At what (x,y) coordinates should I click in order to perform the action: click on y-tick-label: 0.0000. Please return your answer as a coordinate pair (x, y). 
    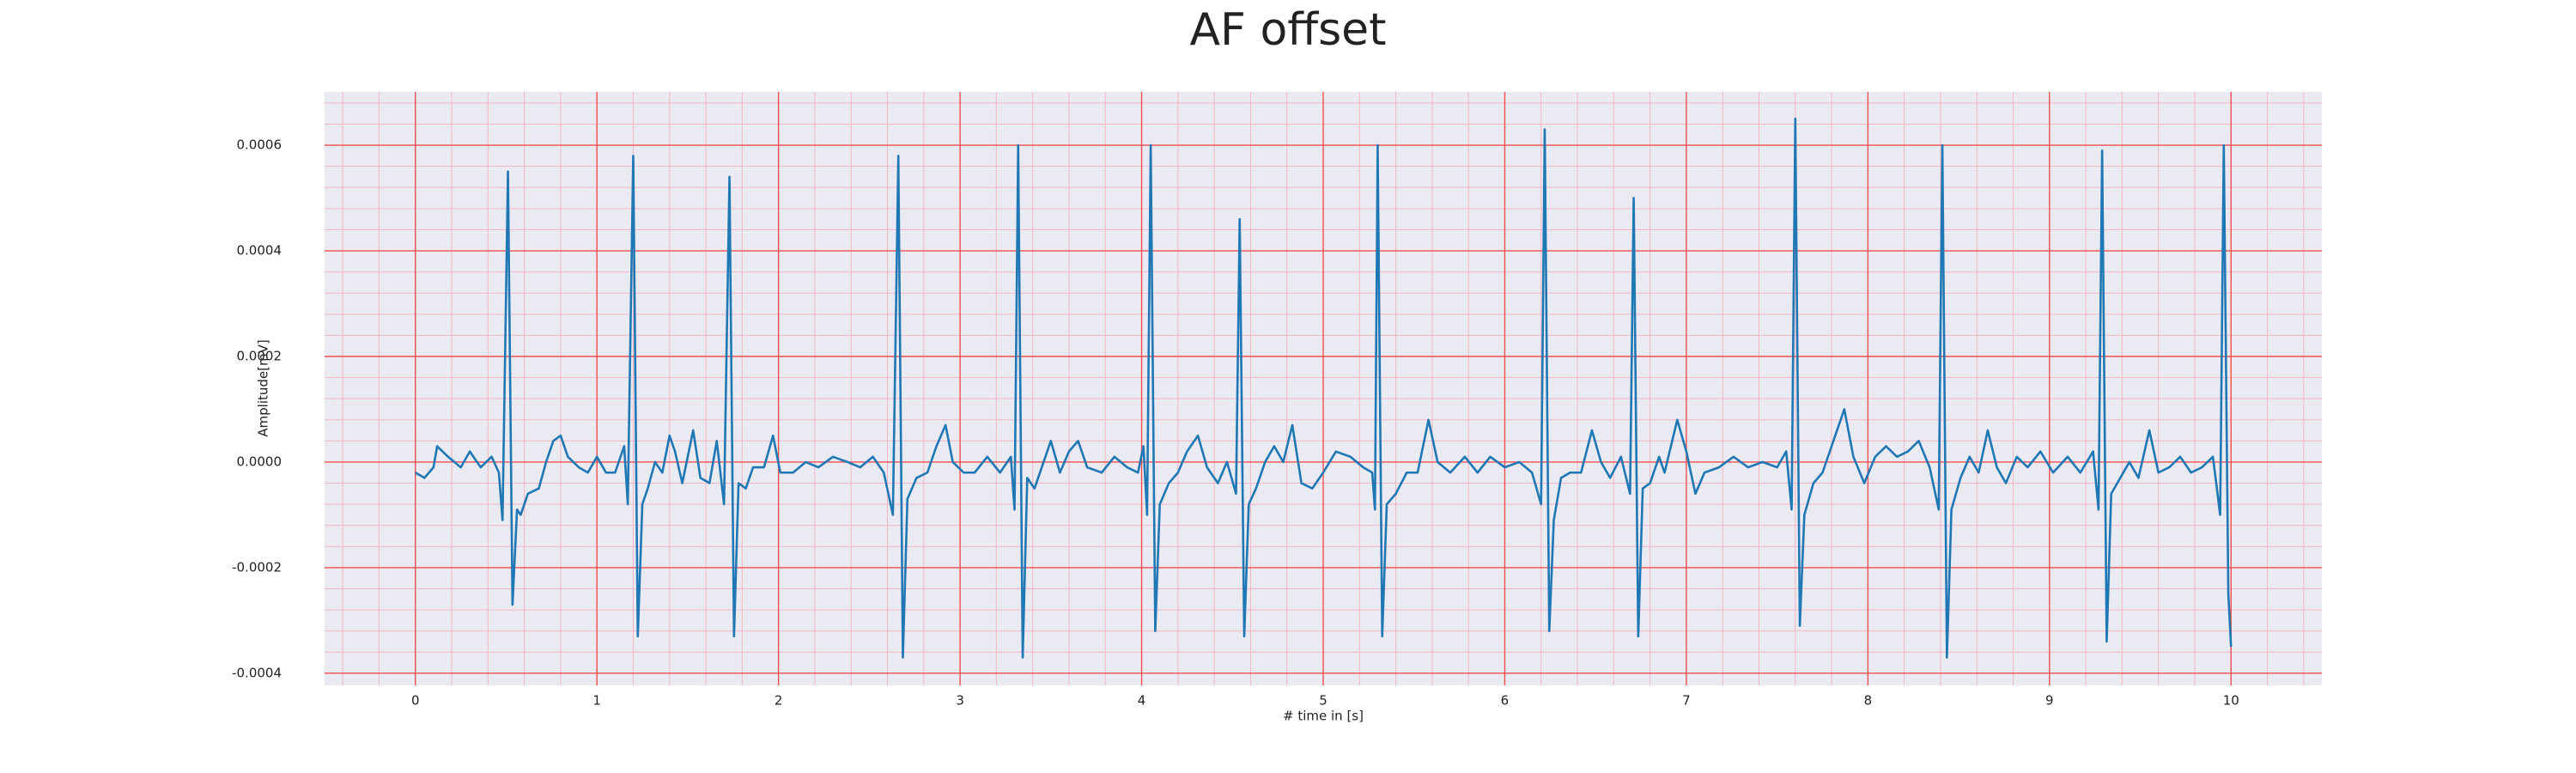
    Looking at the image, I should click on (260, 461).